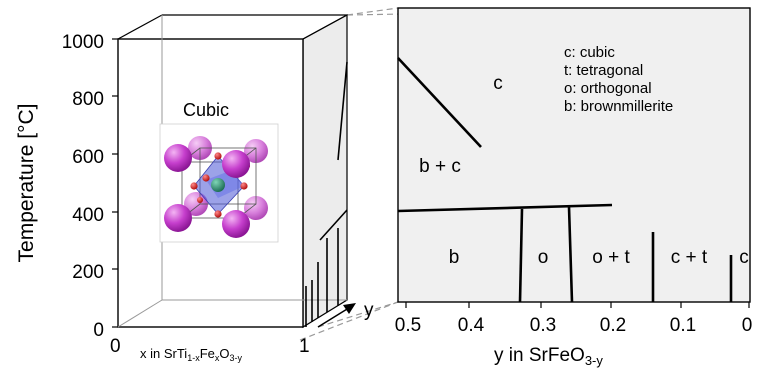  Describe the element at coordinates (471, 325) in the screenshot. I see `x-tick-label: 0.4` at that location.